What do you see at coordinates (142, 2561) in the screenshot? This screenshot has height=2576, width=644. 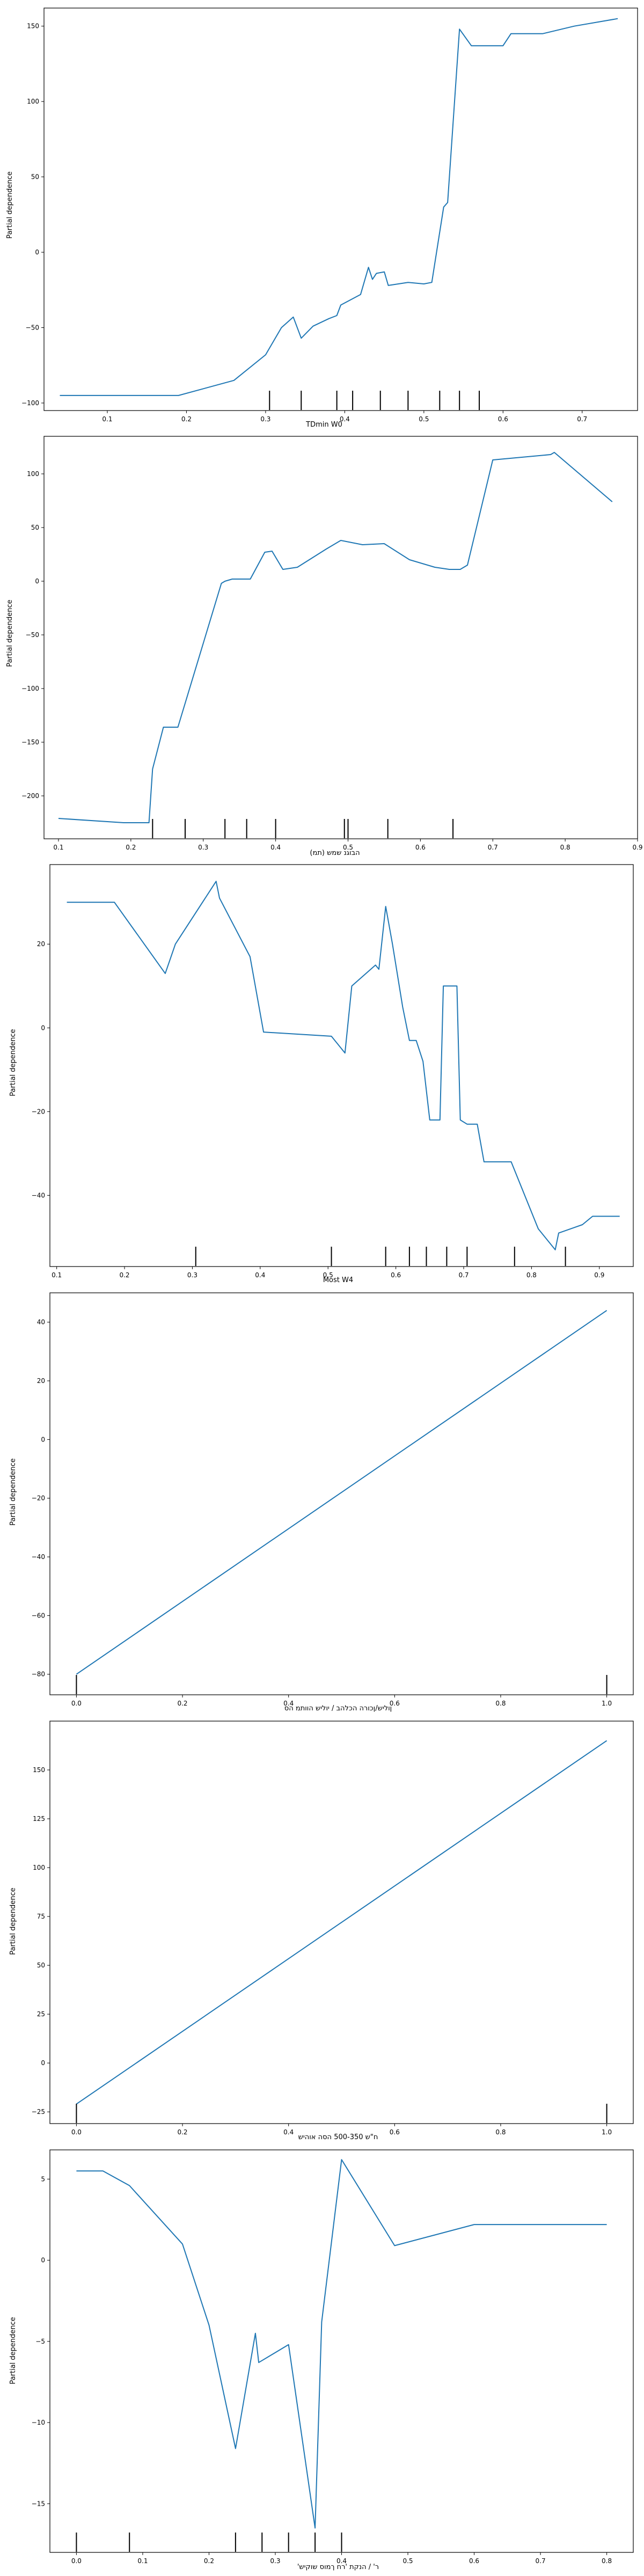 I see `panel-5-x-tick-label: 0.1` at bounding box center [142, 2561].